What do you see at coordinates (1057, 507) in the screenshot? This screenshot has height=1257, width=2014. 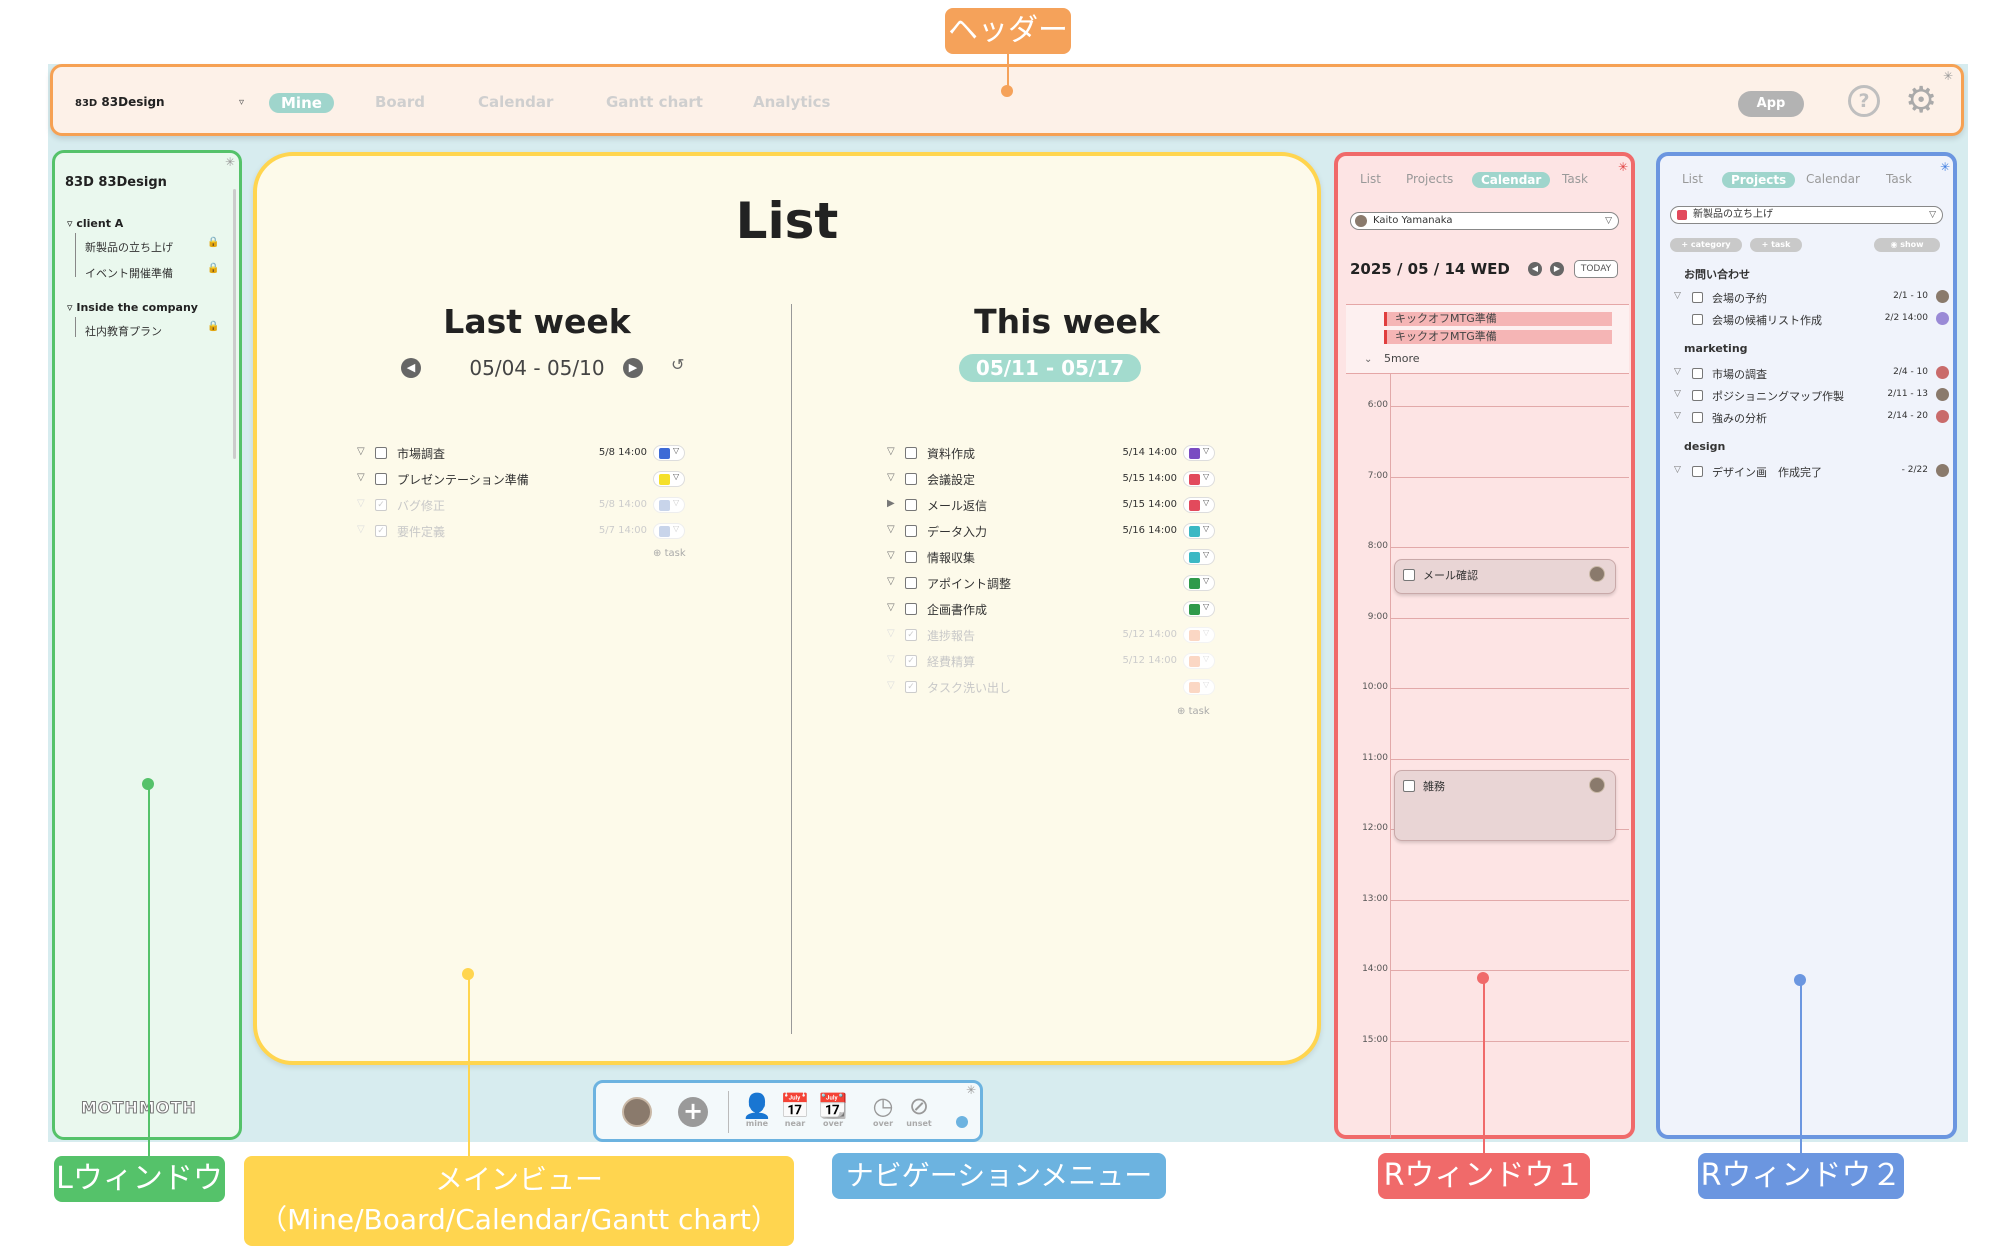 I see `task-row: ▶ メール返信 5/15 14:00 ▽` at bounding box center [1057, 507].